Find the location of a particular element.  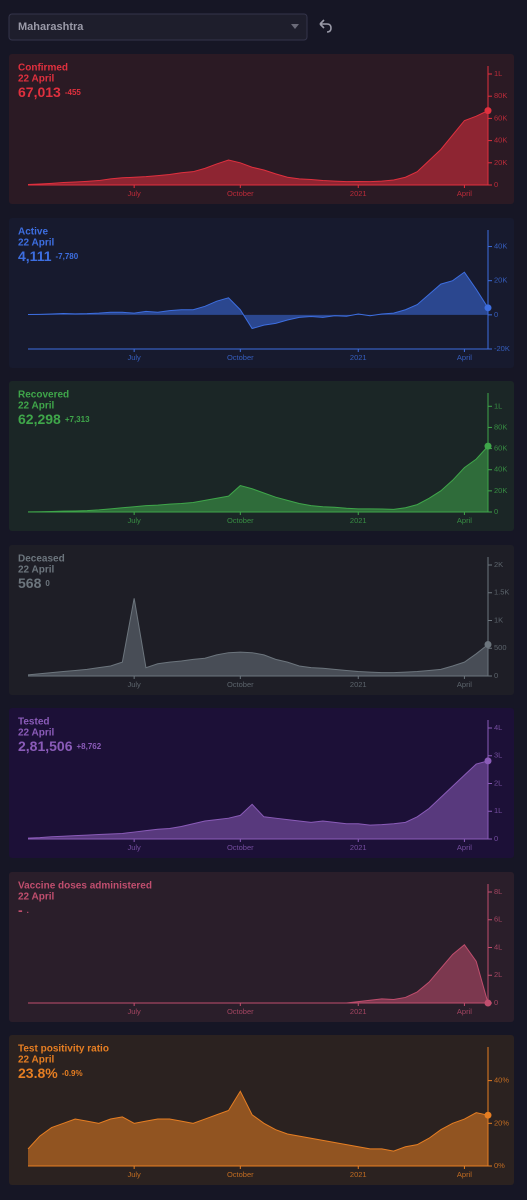

headline: 568 0 is located at coordinates (34, 583).